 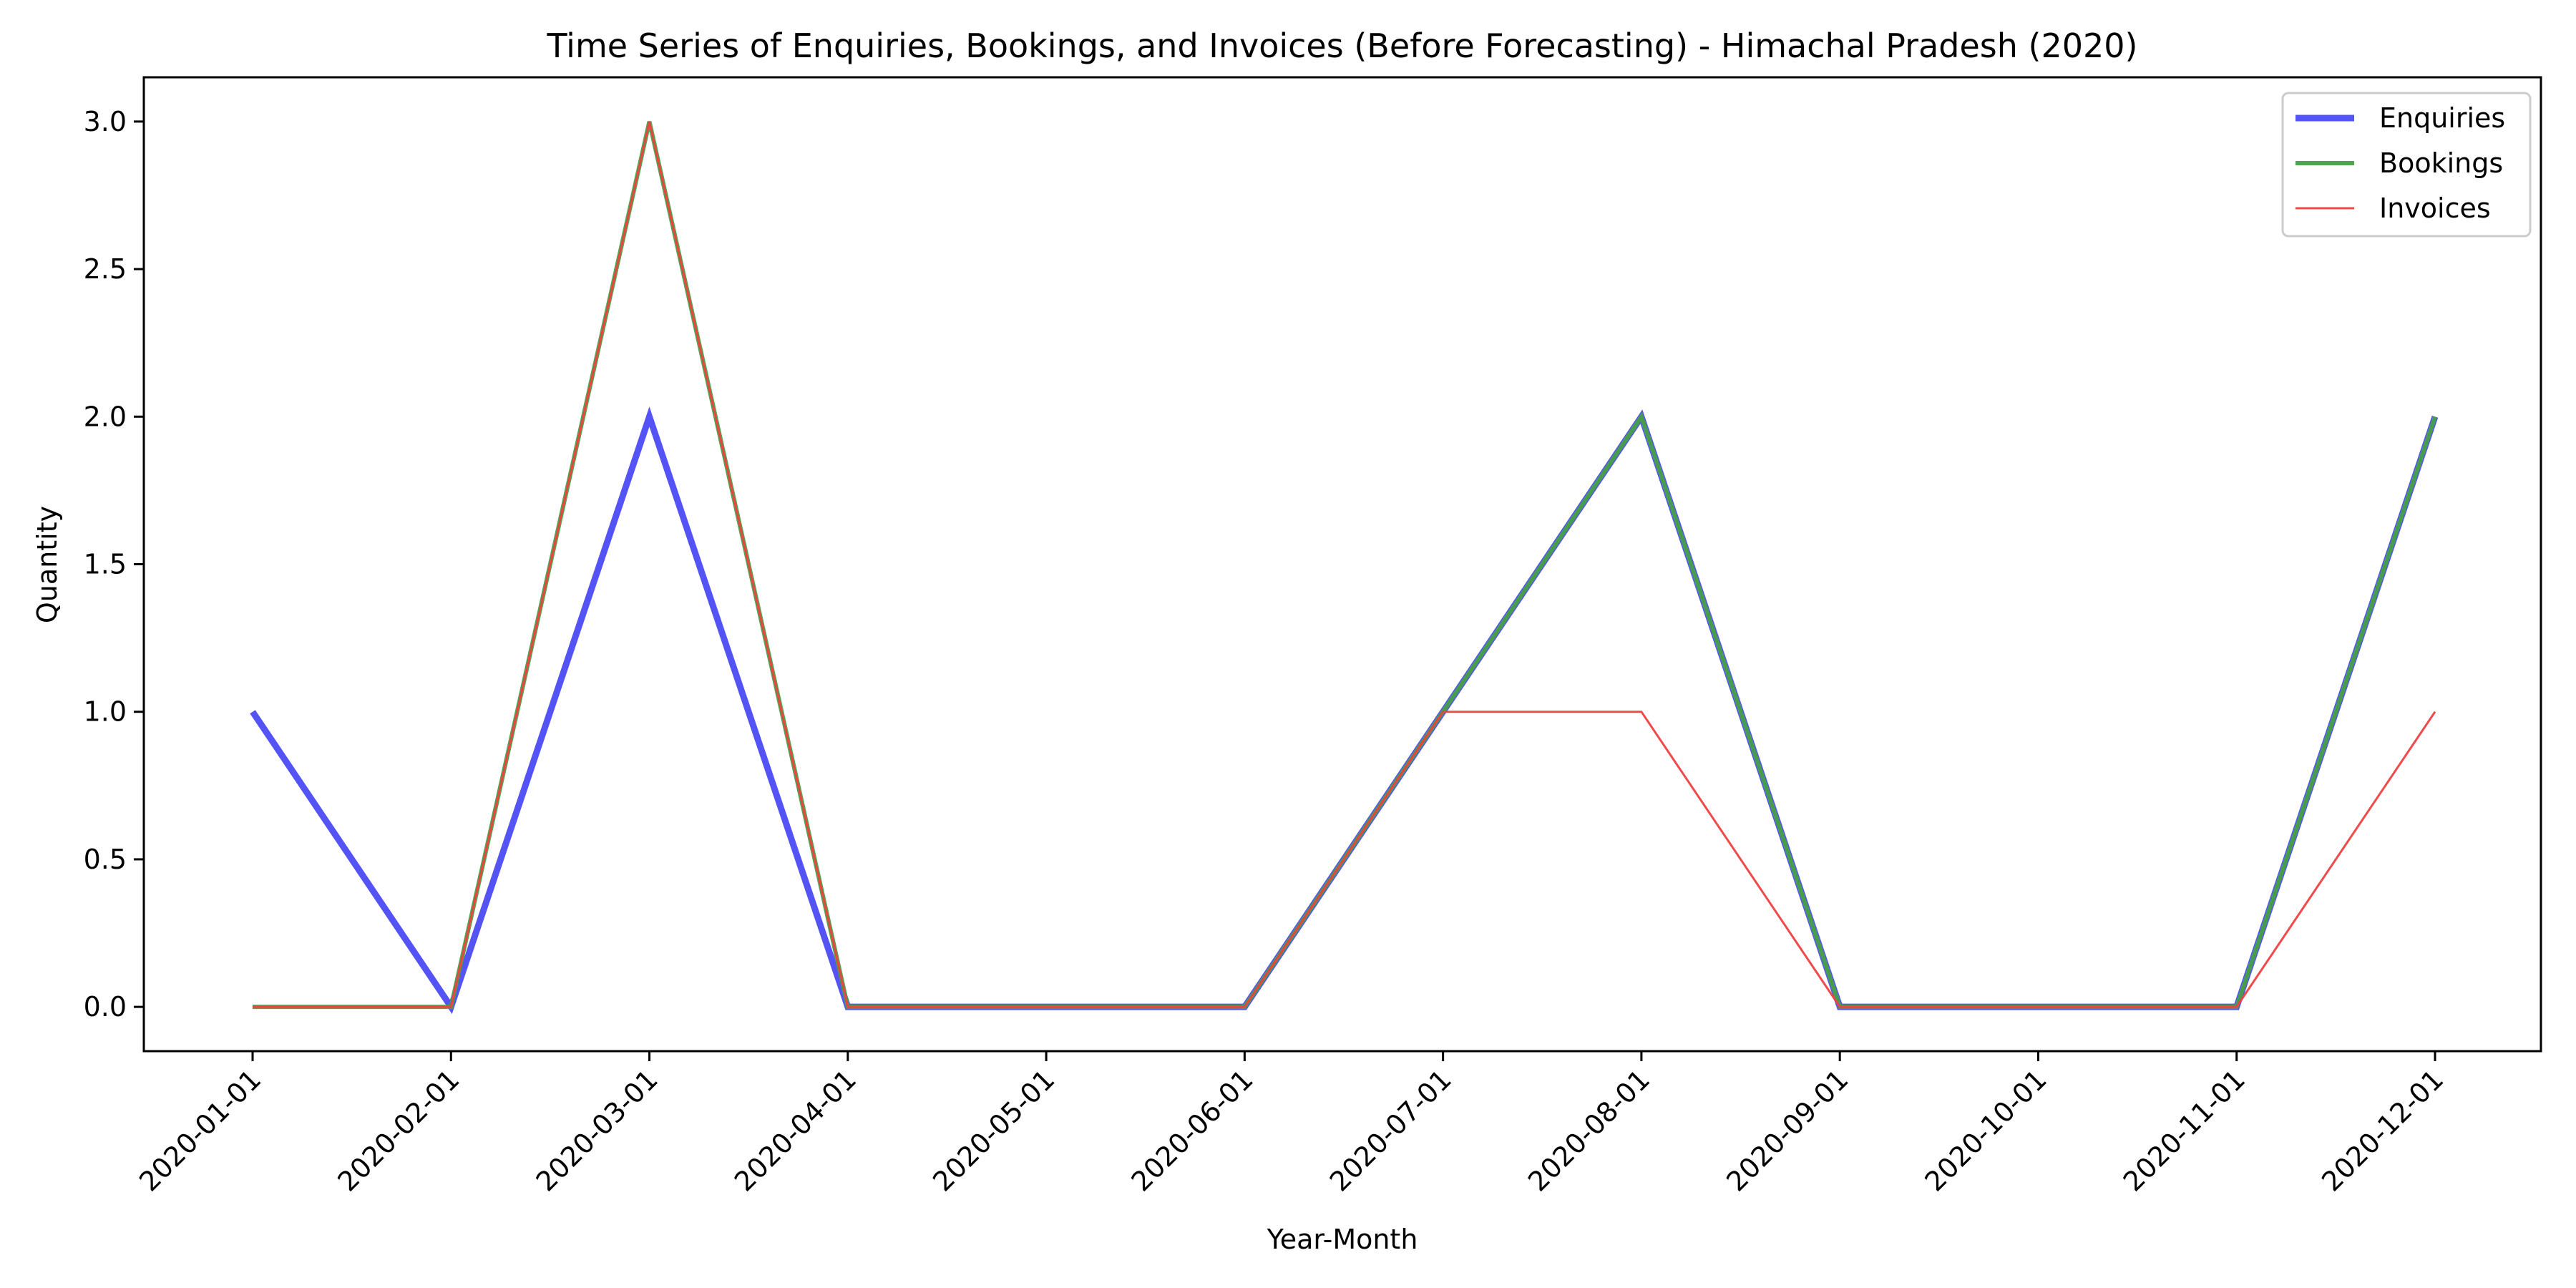 I want to click on x-tick-label: 2020-05-01, so click(x=993, y=1130).